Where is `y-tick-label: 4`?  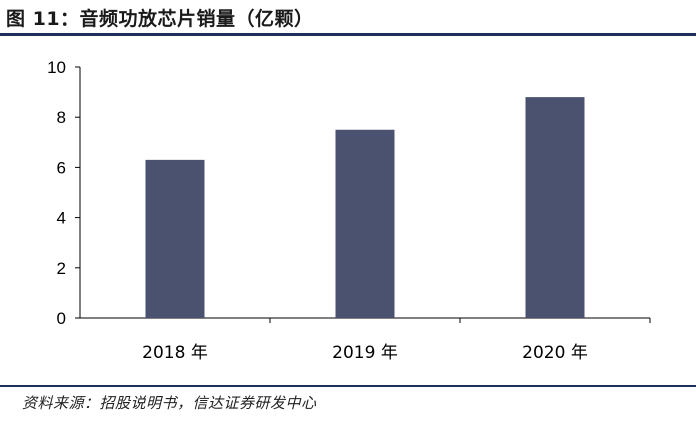 y-tick-label: 4 is located at coordinates (61, 218).